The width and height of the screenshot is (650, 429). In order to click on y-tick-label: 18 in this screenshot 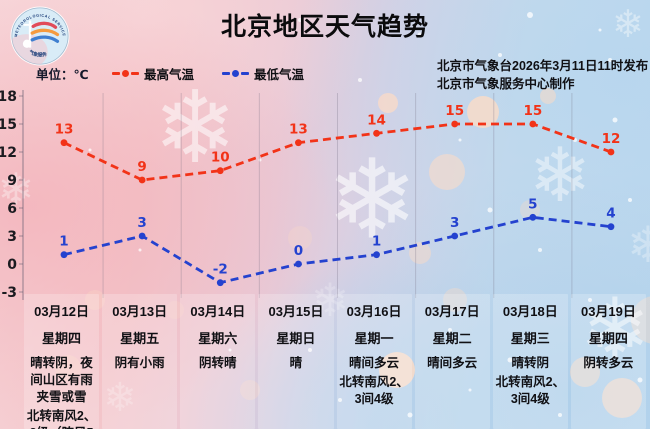, I will do `click(8, 97)`.